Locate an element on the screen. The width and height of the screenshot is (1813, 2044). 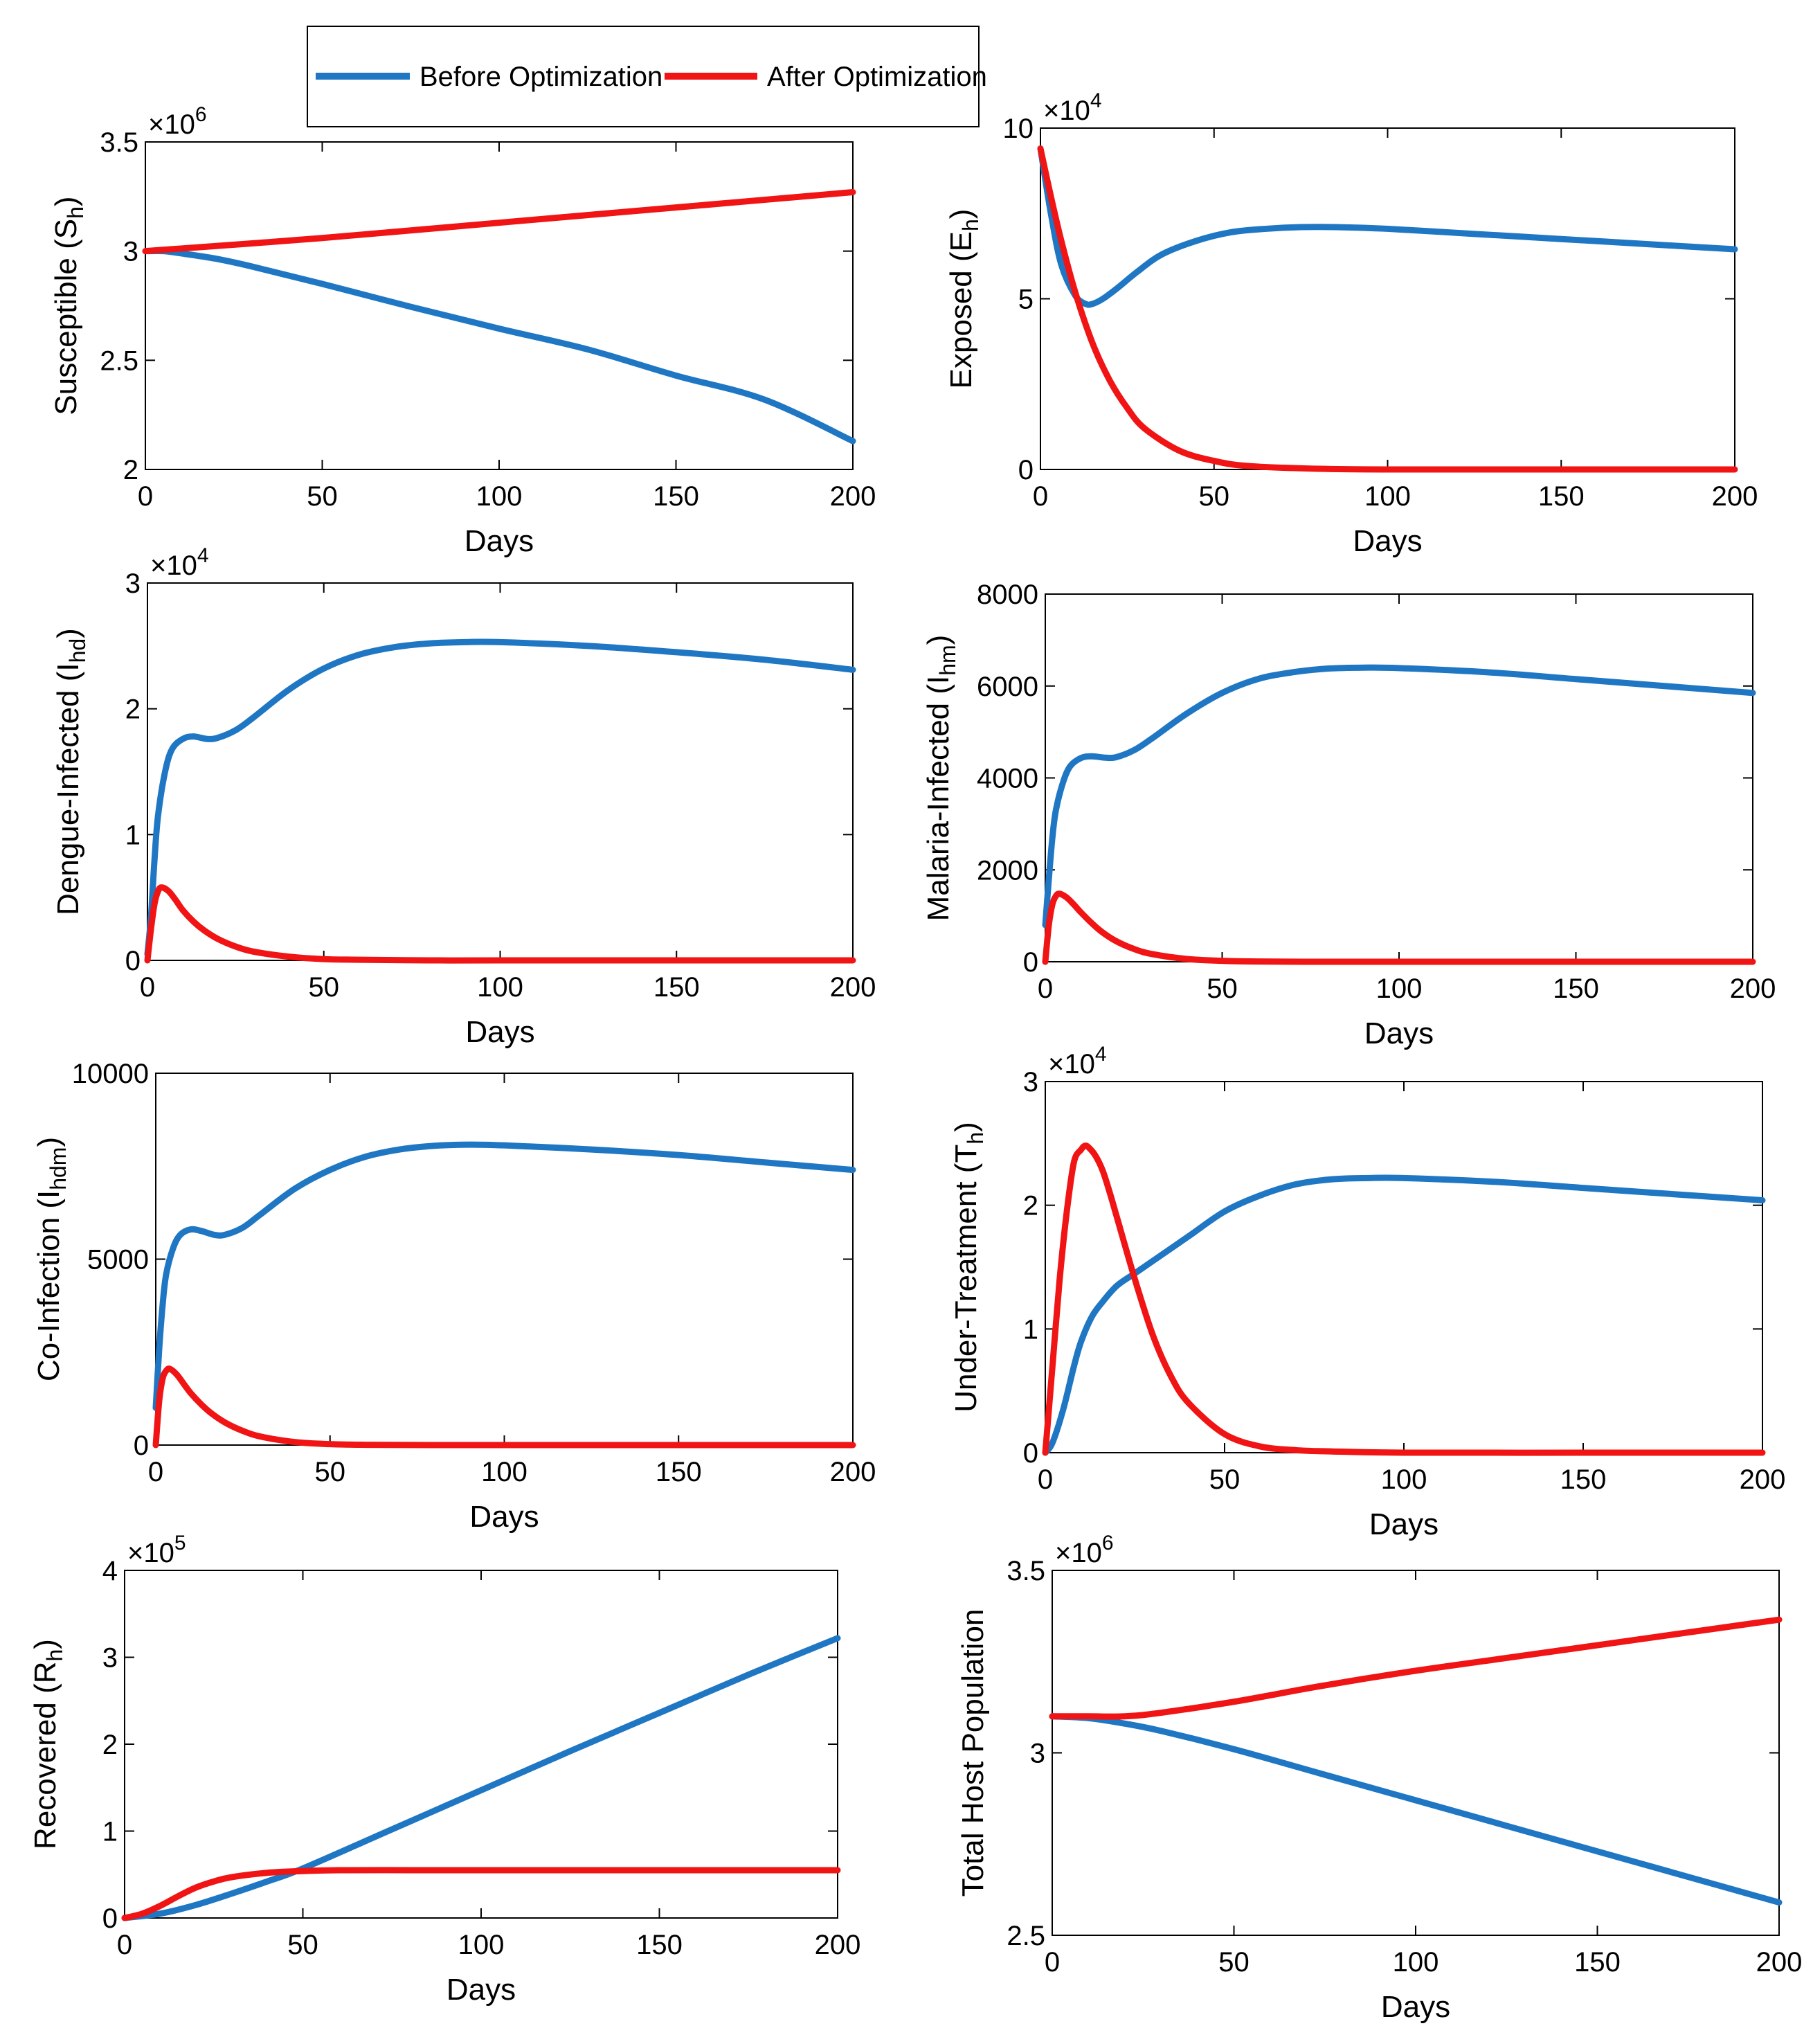
legend-label-before: Before Optimization is located at coordinates (541, 77).